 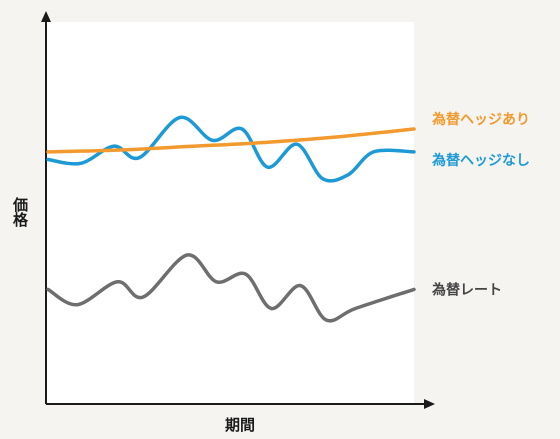 What do you see at coordinates (20, 212) in the screenshot?
I see `y-axis-label: 価格` at bounding box center [20, 212].